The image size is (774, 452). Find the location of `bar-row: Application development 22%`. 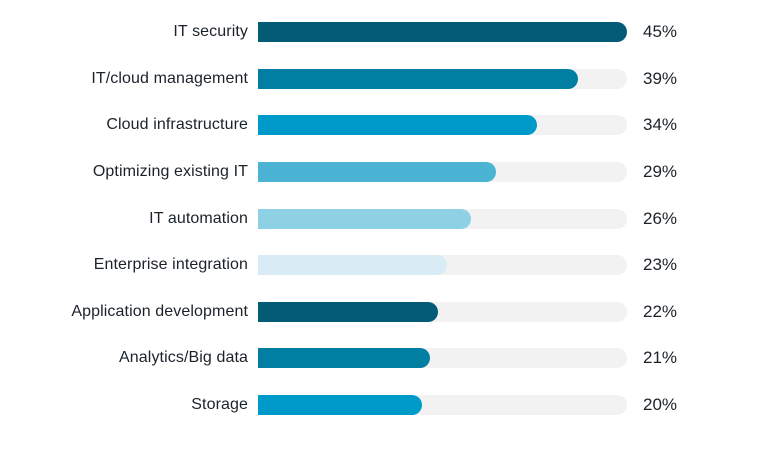

bar-row: Application development 22% is located at coordinates (387, 312).